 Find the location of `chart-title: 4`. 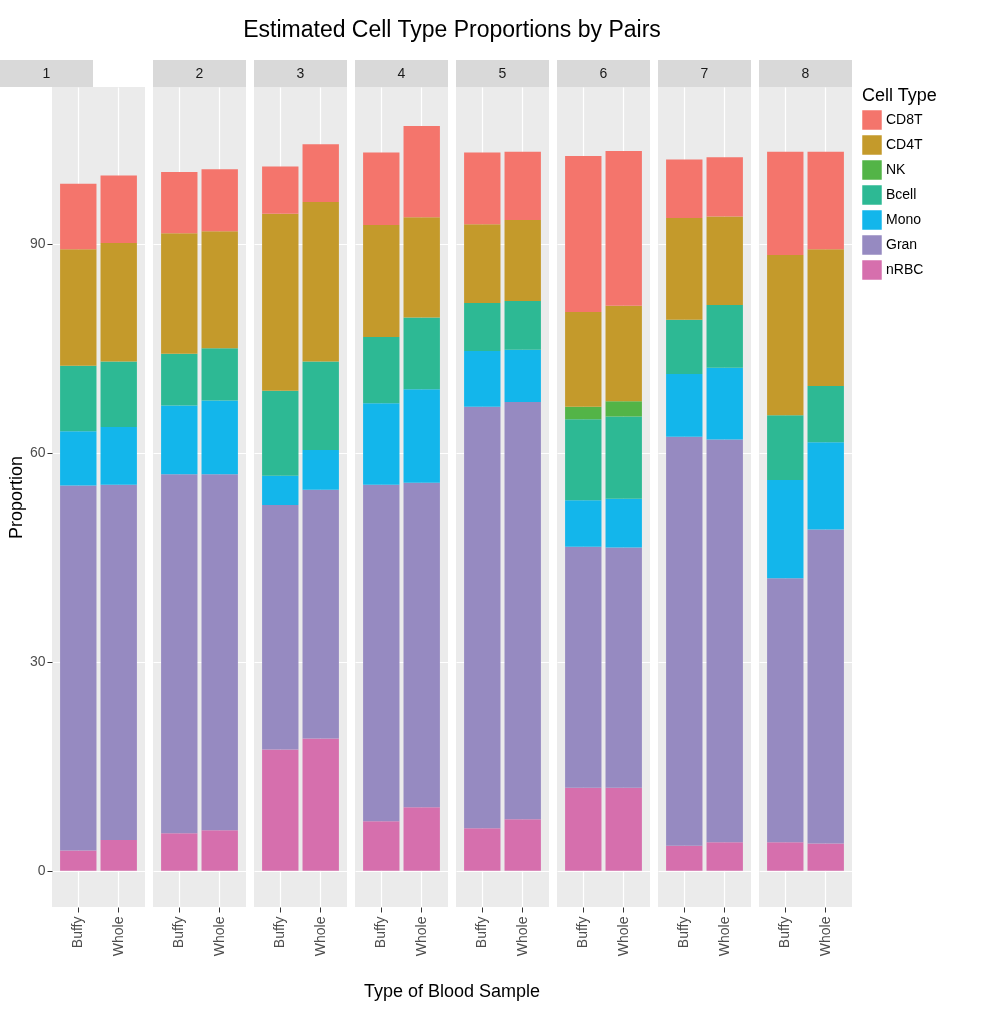

chart-title: 4 is located at coordinates (401, 73).